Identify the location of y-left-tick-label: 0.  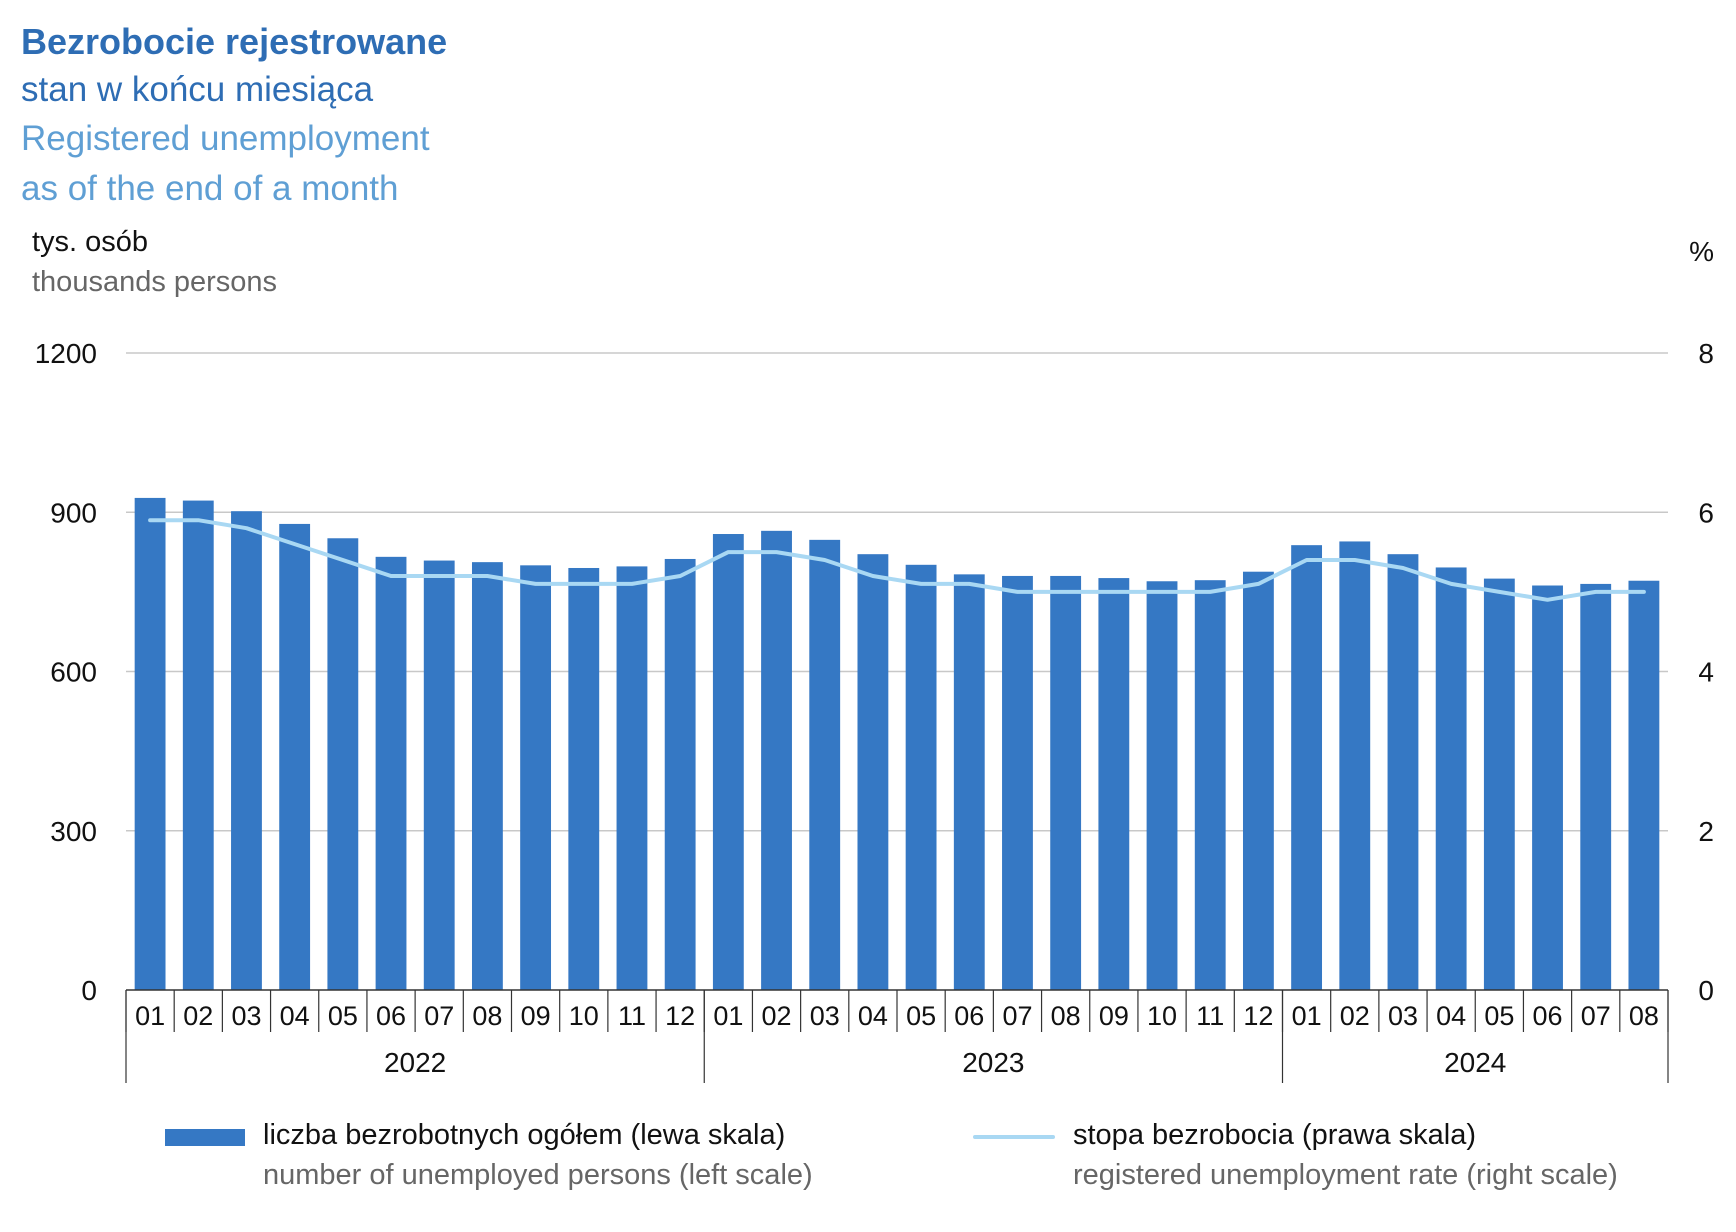
(89, 990).